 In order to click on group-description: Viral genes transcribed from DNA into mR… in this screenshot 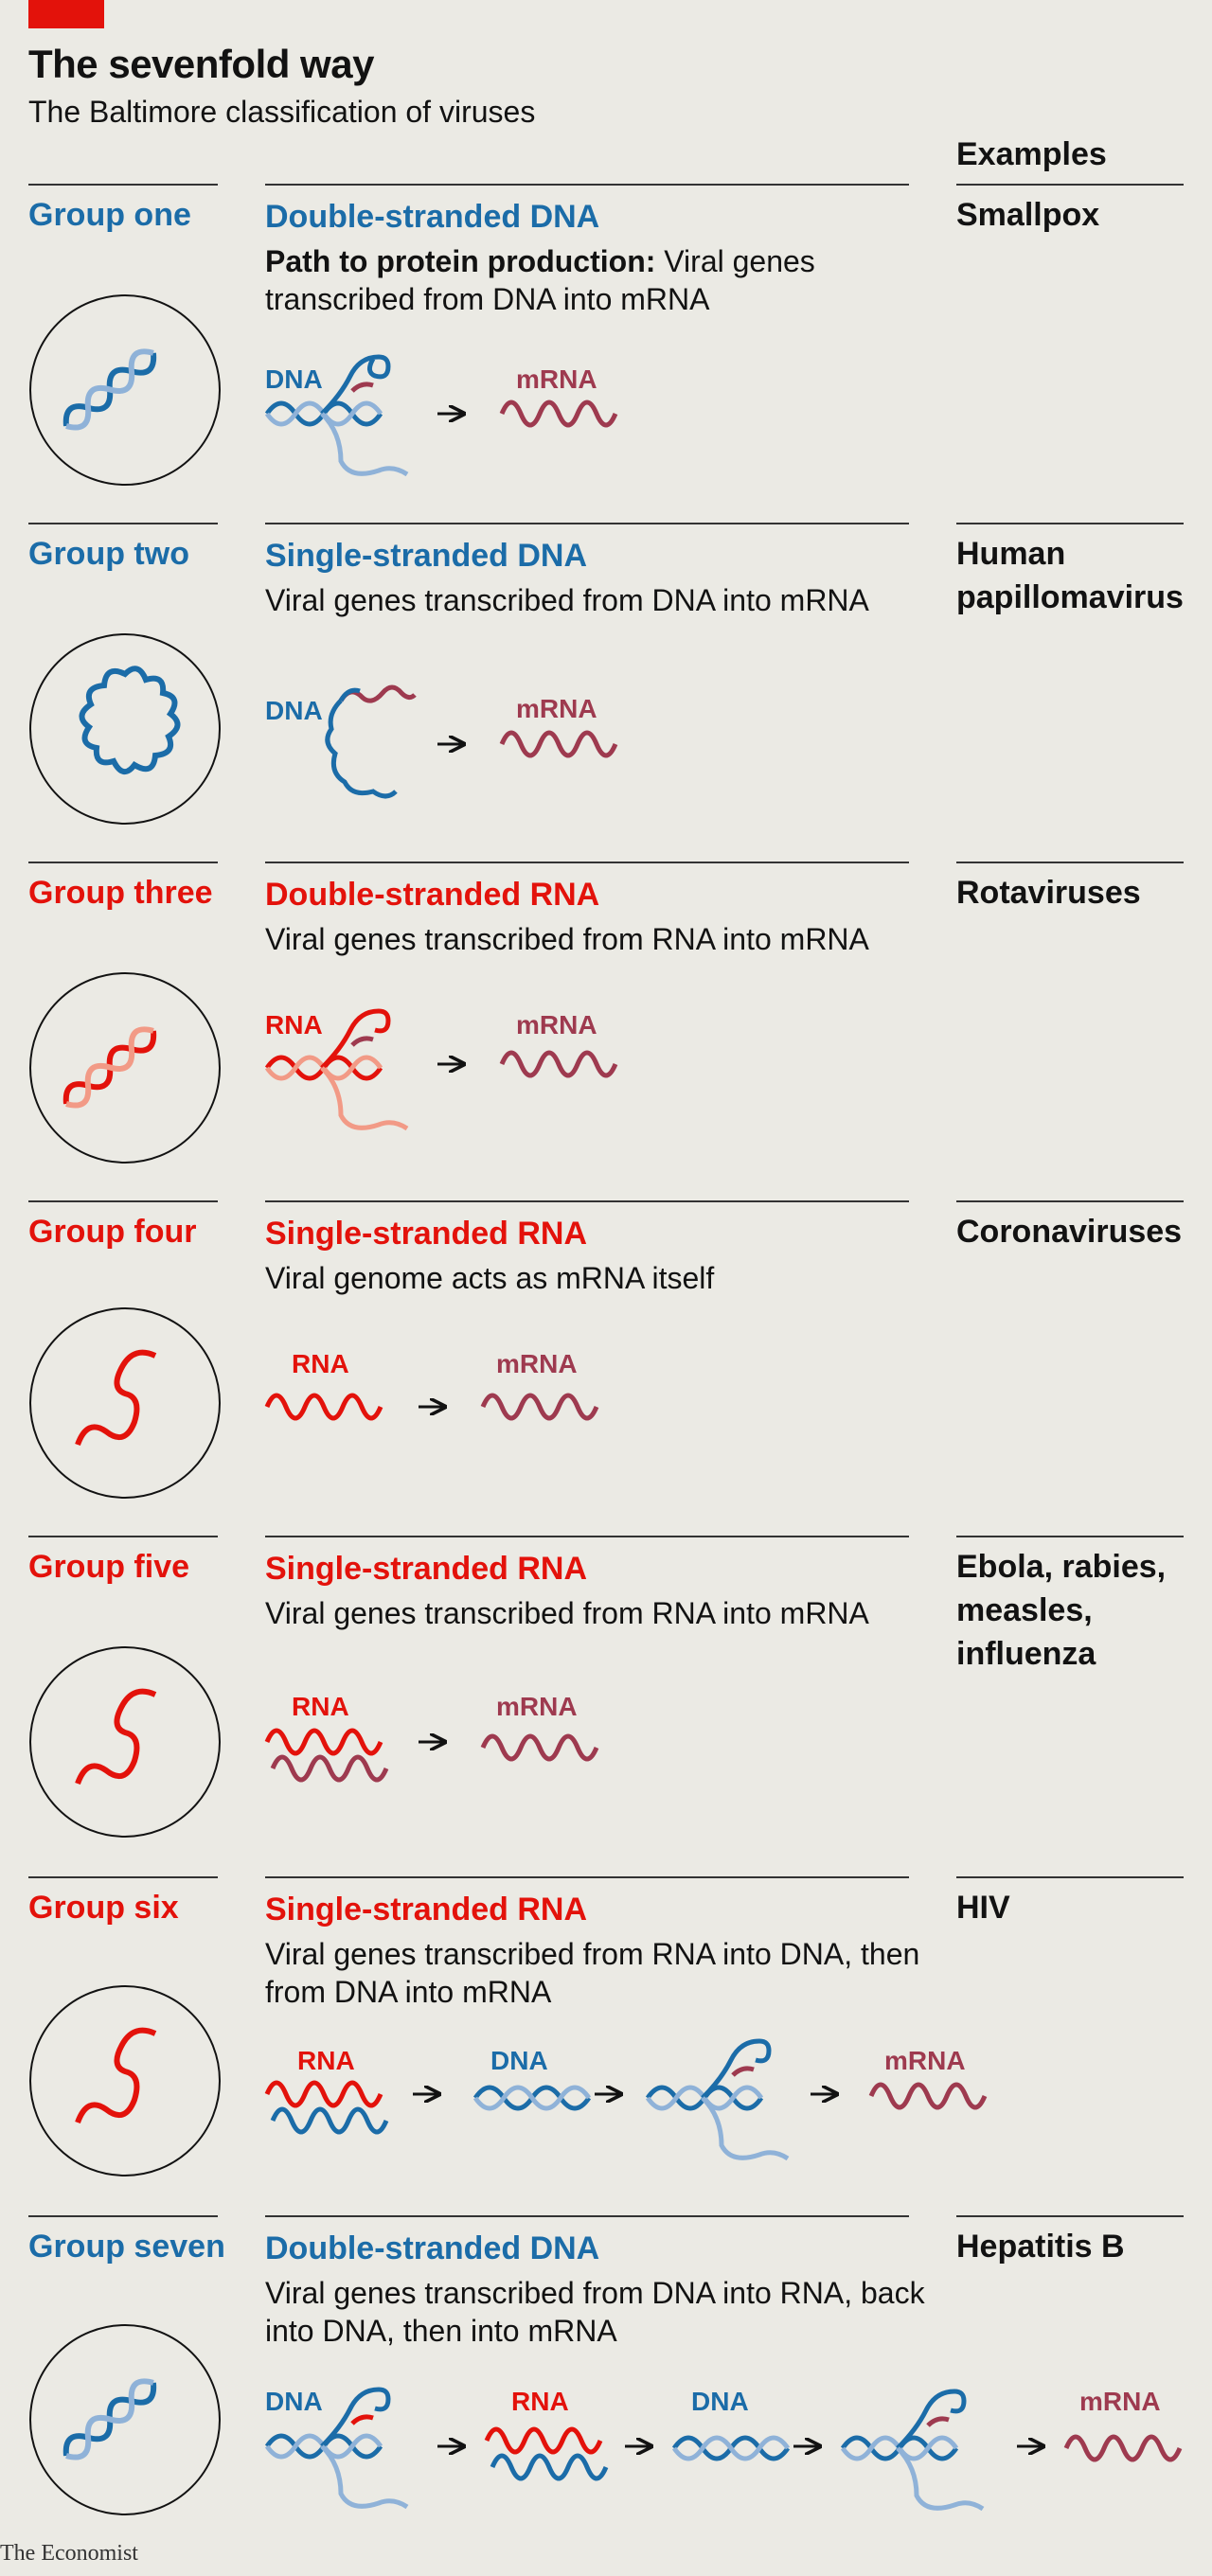, I will do `click(567, 600)`.